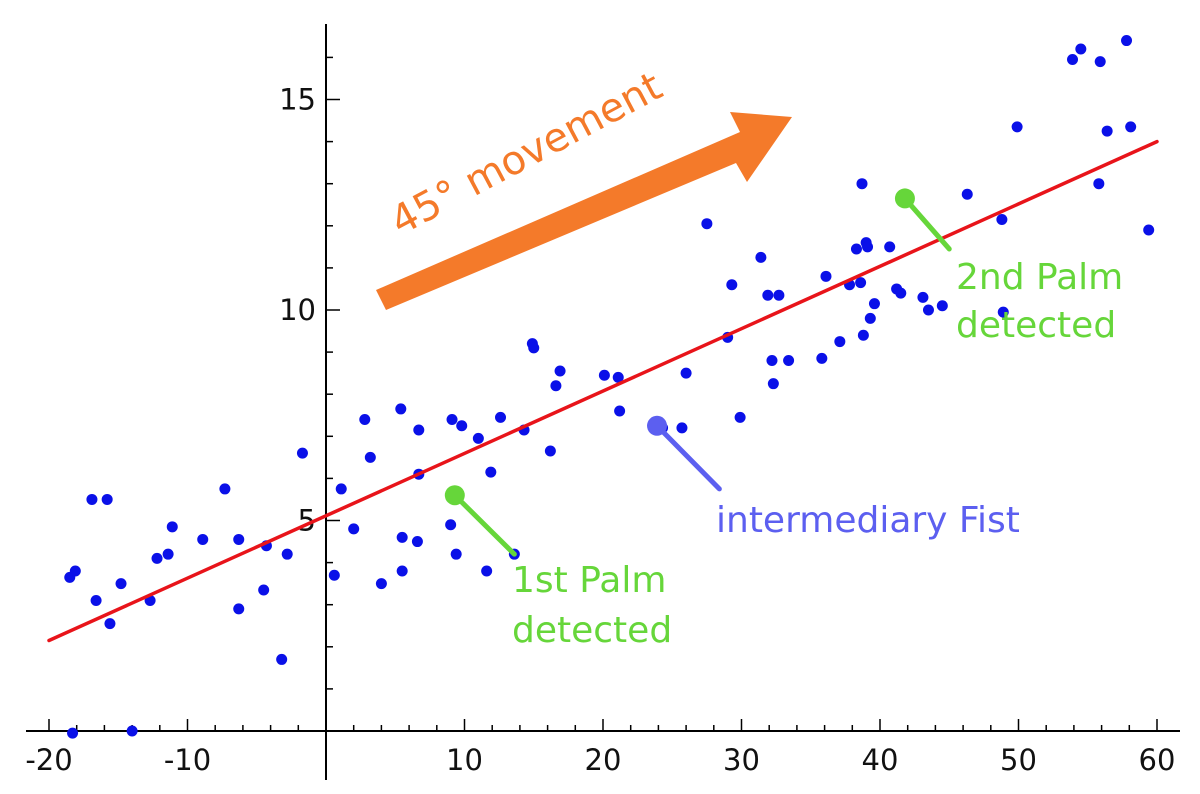 This screenshot has height=794, width=1200. Describe the element at coordinates (1157, 760) in the screenshot. I see `x-tick-label: 60` at that location.